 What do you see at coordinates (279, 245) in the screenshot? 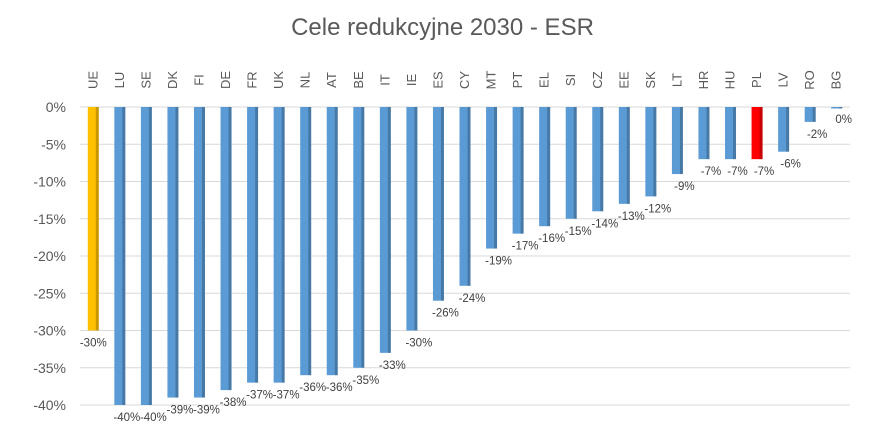
I see `bar-uk` at bounding box center [279, 245].